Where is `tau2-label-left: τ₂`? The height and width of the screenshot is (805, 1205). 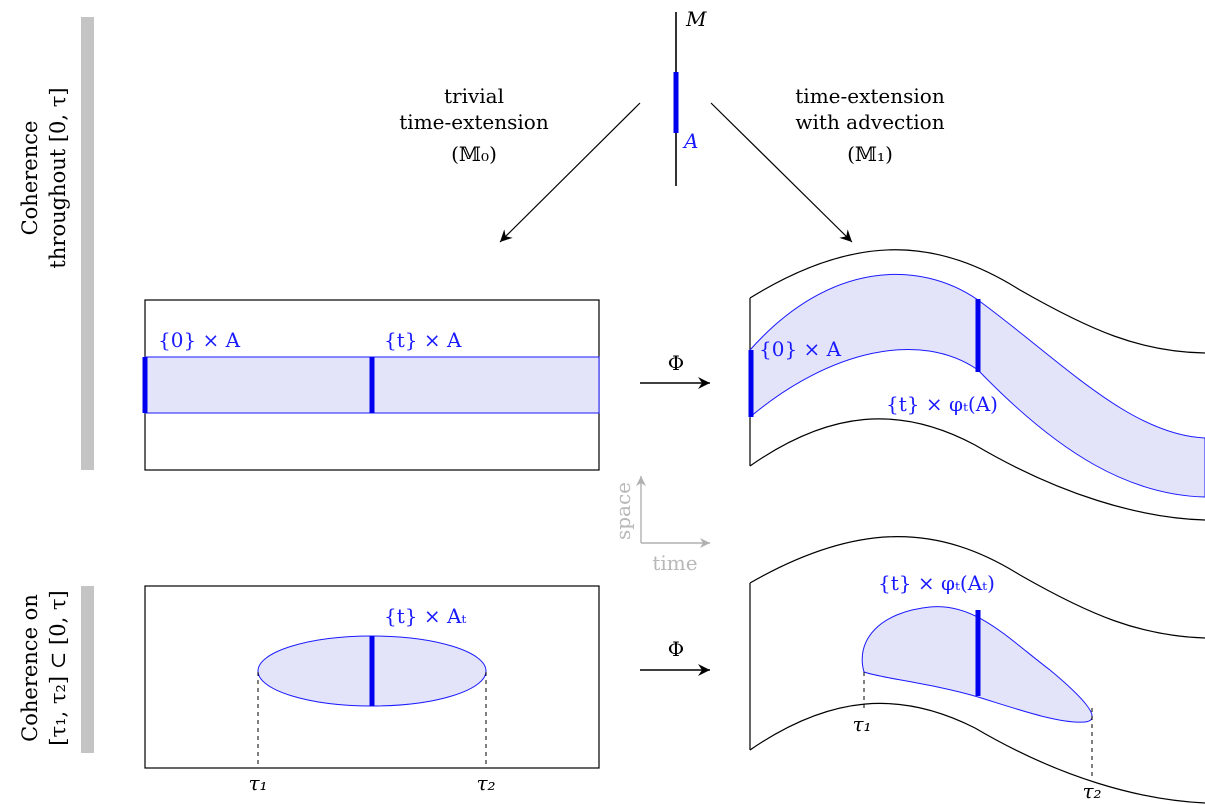 tau2-label-left: τ₂ is located at coordinates (485, 783).